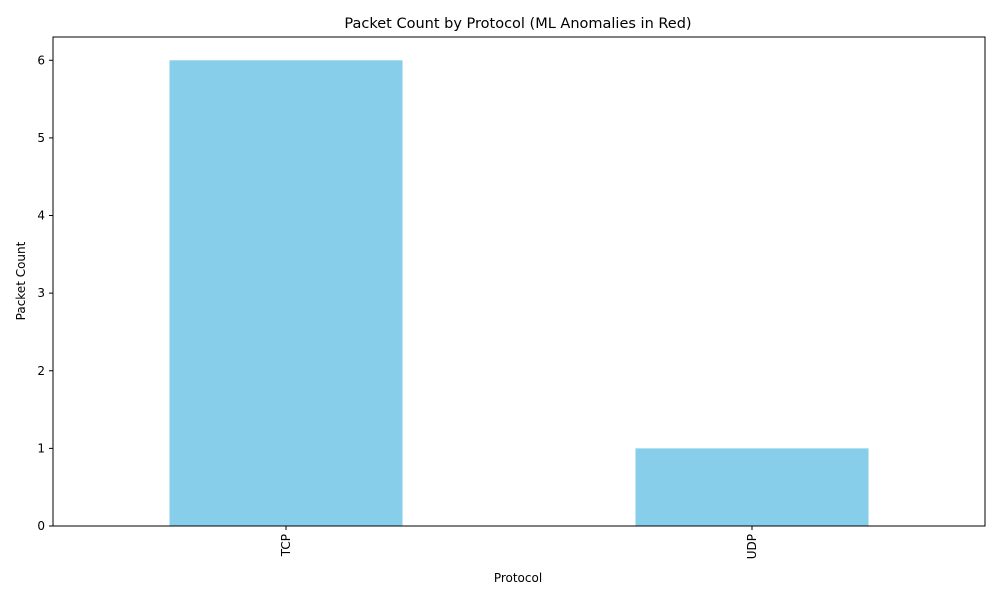 The width and height of the screenshot is (1000, 604). What do you see at coordinates (41, 216) in the screenshot?
I see `y-tick-label: 4` at bounding box center [41, 216].